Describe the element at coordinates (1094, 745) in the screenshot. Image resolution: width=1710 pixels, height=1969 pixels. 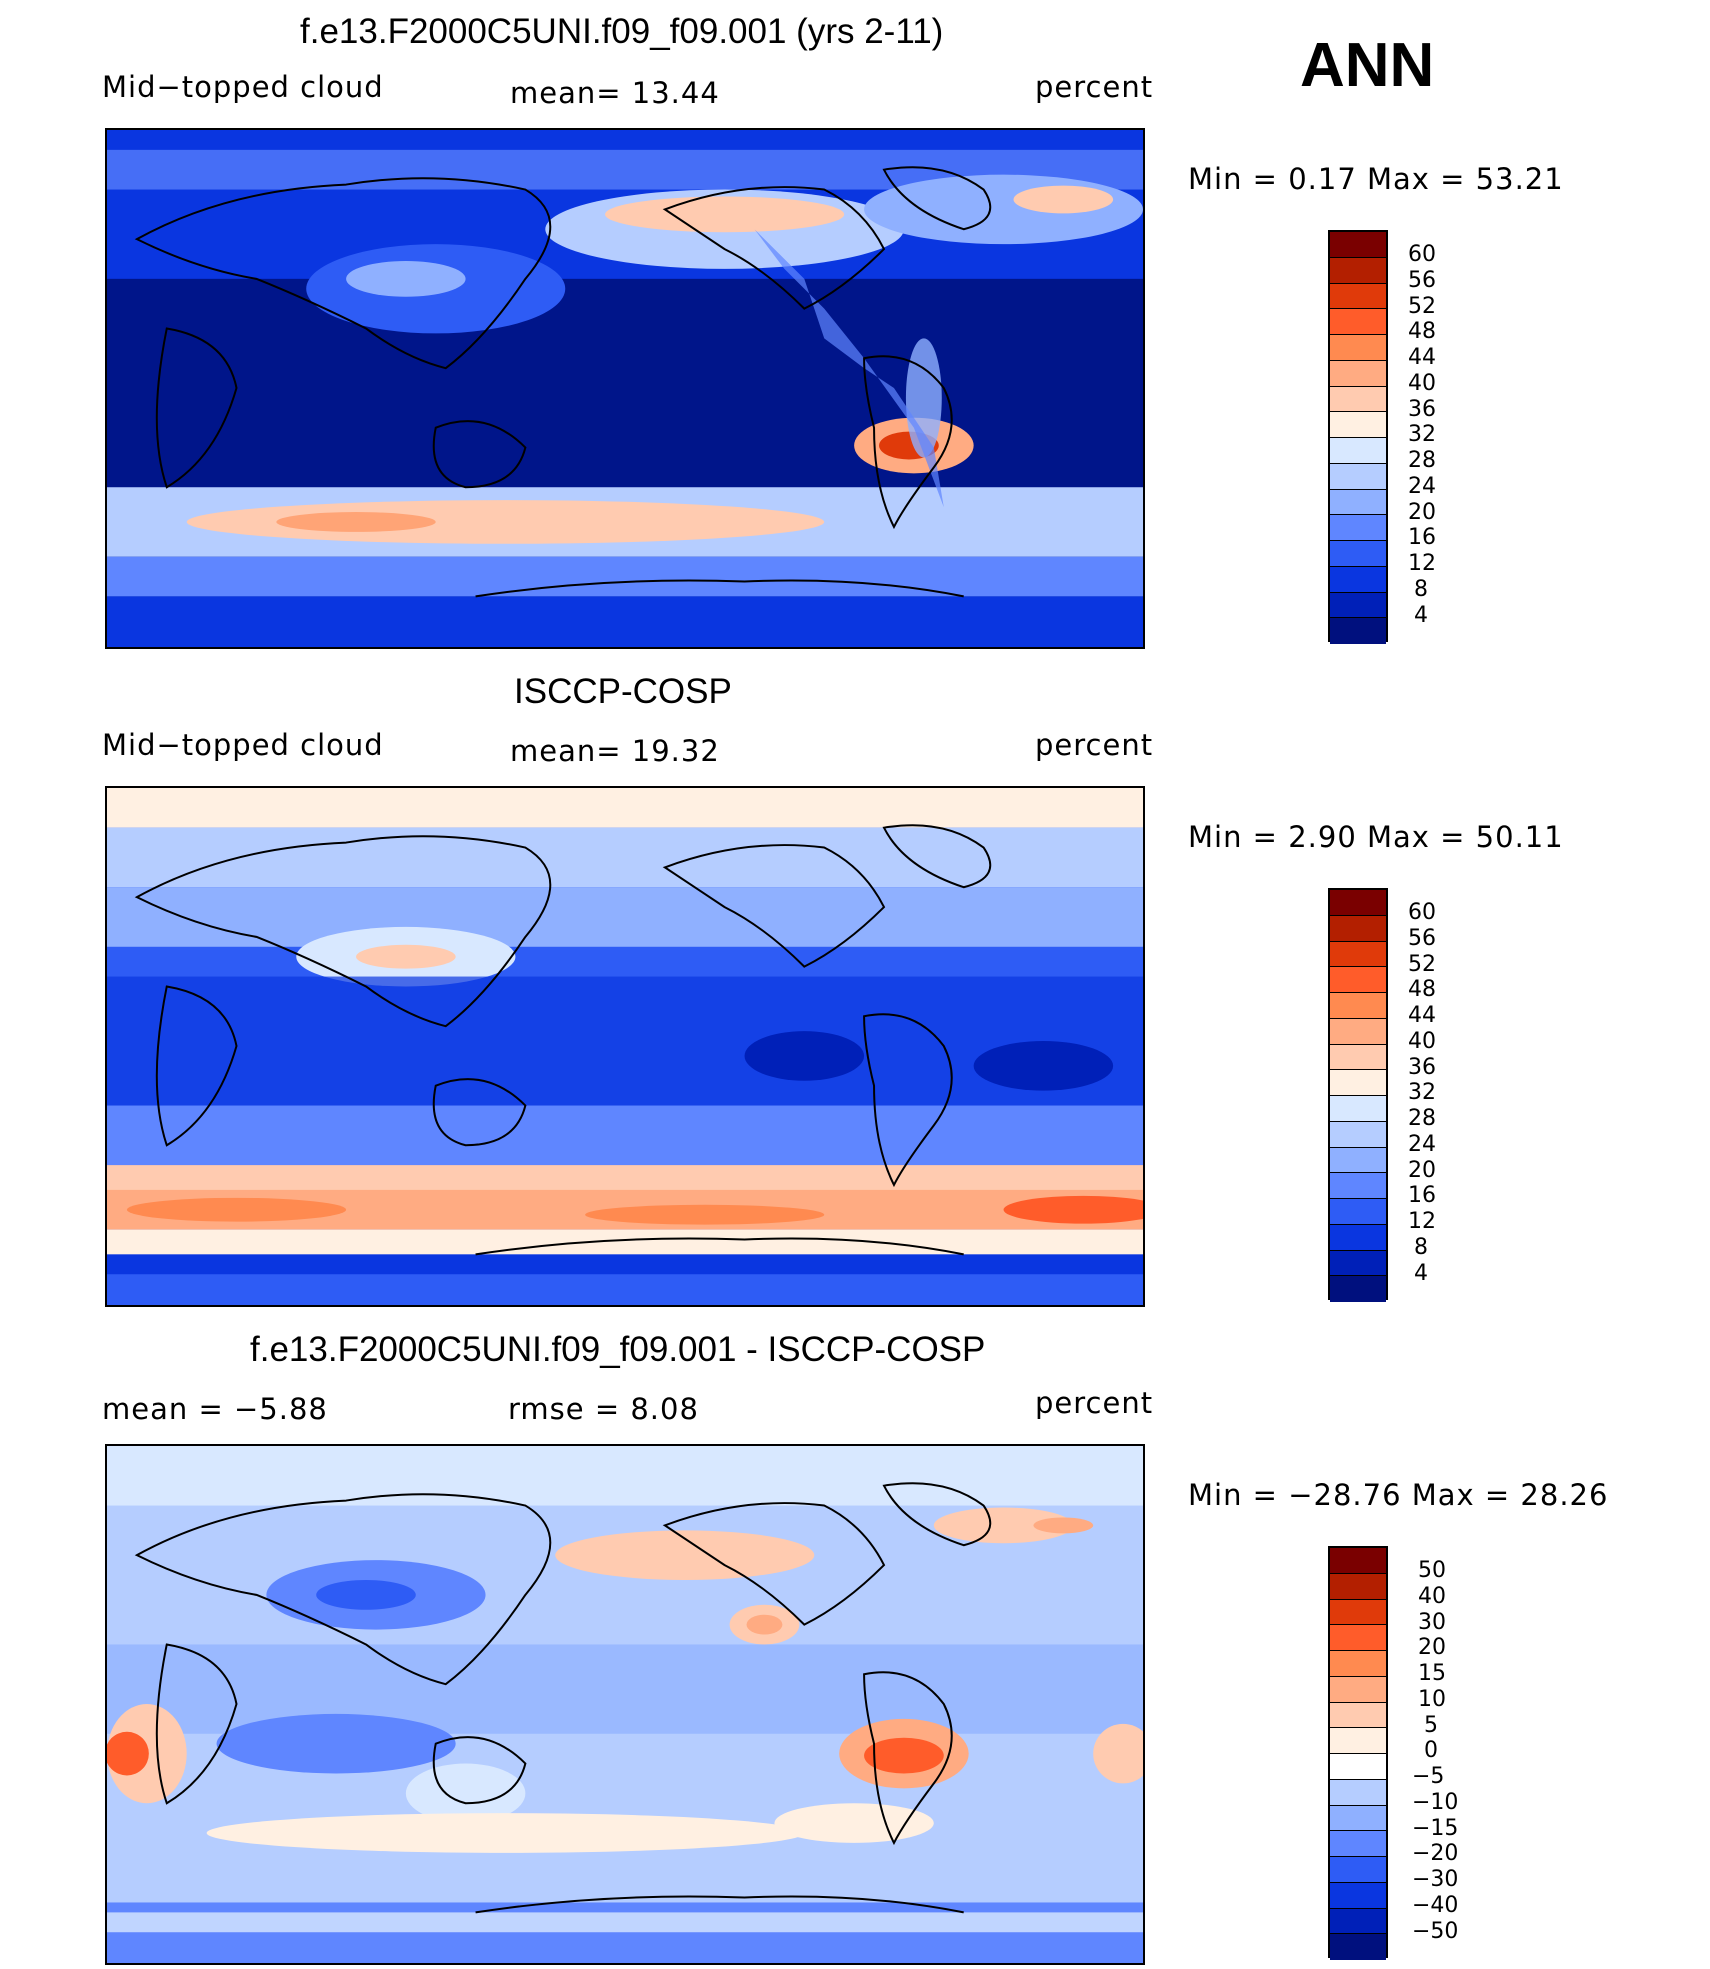
I see `panel-2-units: percent` at that location.